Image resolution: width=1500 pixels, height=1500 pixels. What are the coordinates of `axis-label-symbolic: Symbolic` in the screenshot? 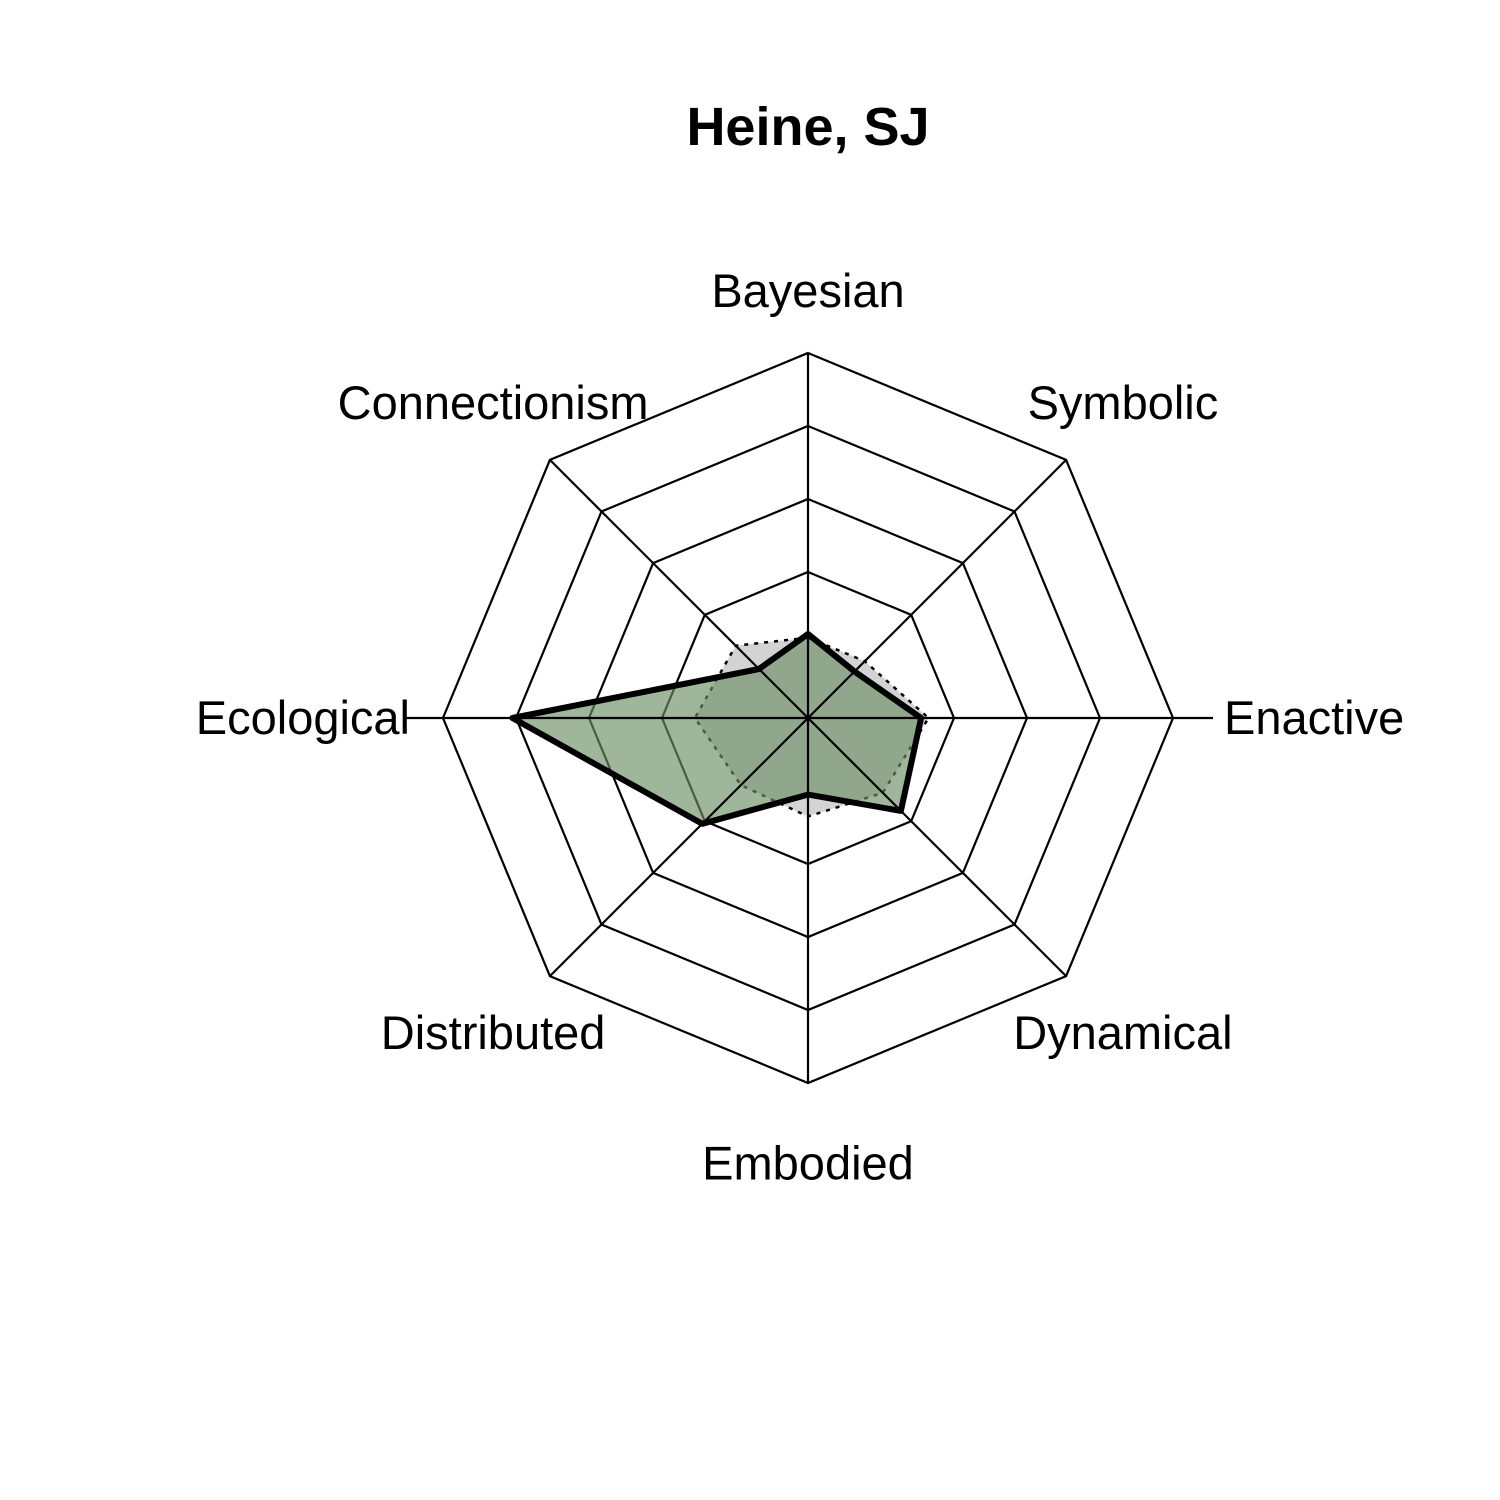 It's located at (1123, 402).